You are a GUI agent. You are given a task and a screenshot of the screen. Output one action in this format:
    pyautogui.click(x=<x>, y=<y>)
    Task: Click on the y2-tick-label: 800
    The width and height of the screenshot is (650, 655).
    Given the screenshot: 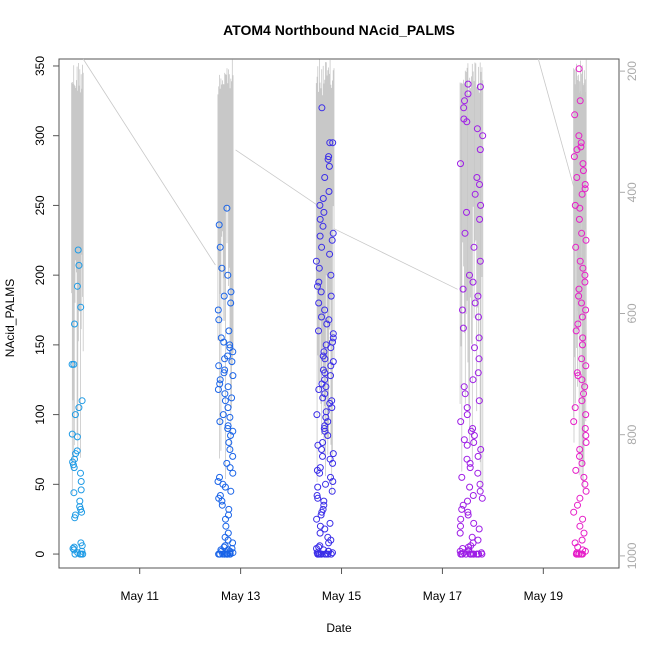 What is the action you would take?
    pyautogui.click(x=632, y=434)
    